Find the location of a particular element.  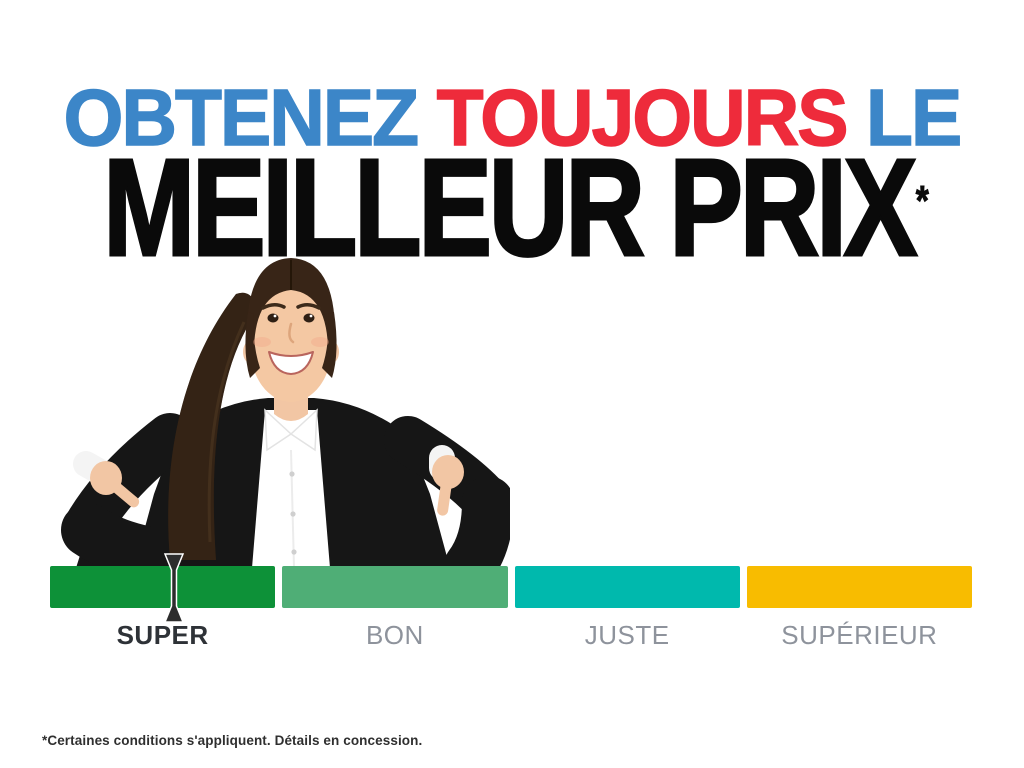

scale-segment-super is located at coordinates (163, 587).